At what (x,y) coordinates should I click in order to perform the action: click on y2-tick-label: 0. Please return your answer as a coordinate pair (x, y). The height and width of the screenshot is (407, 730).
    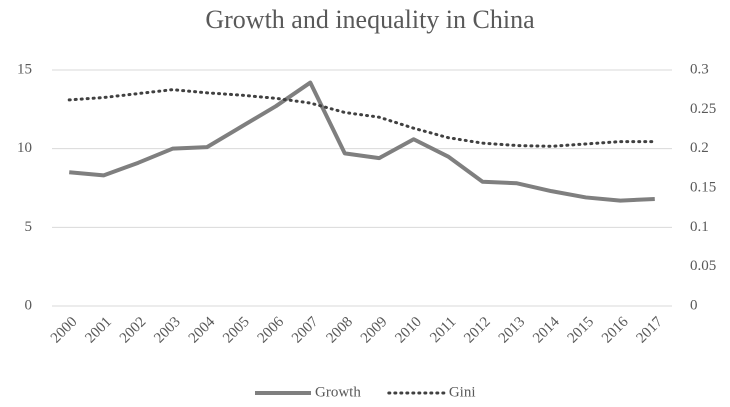
    Looking at the image, I should click on (694, 305).